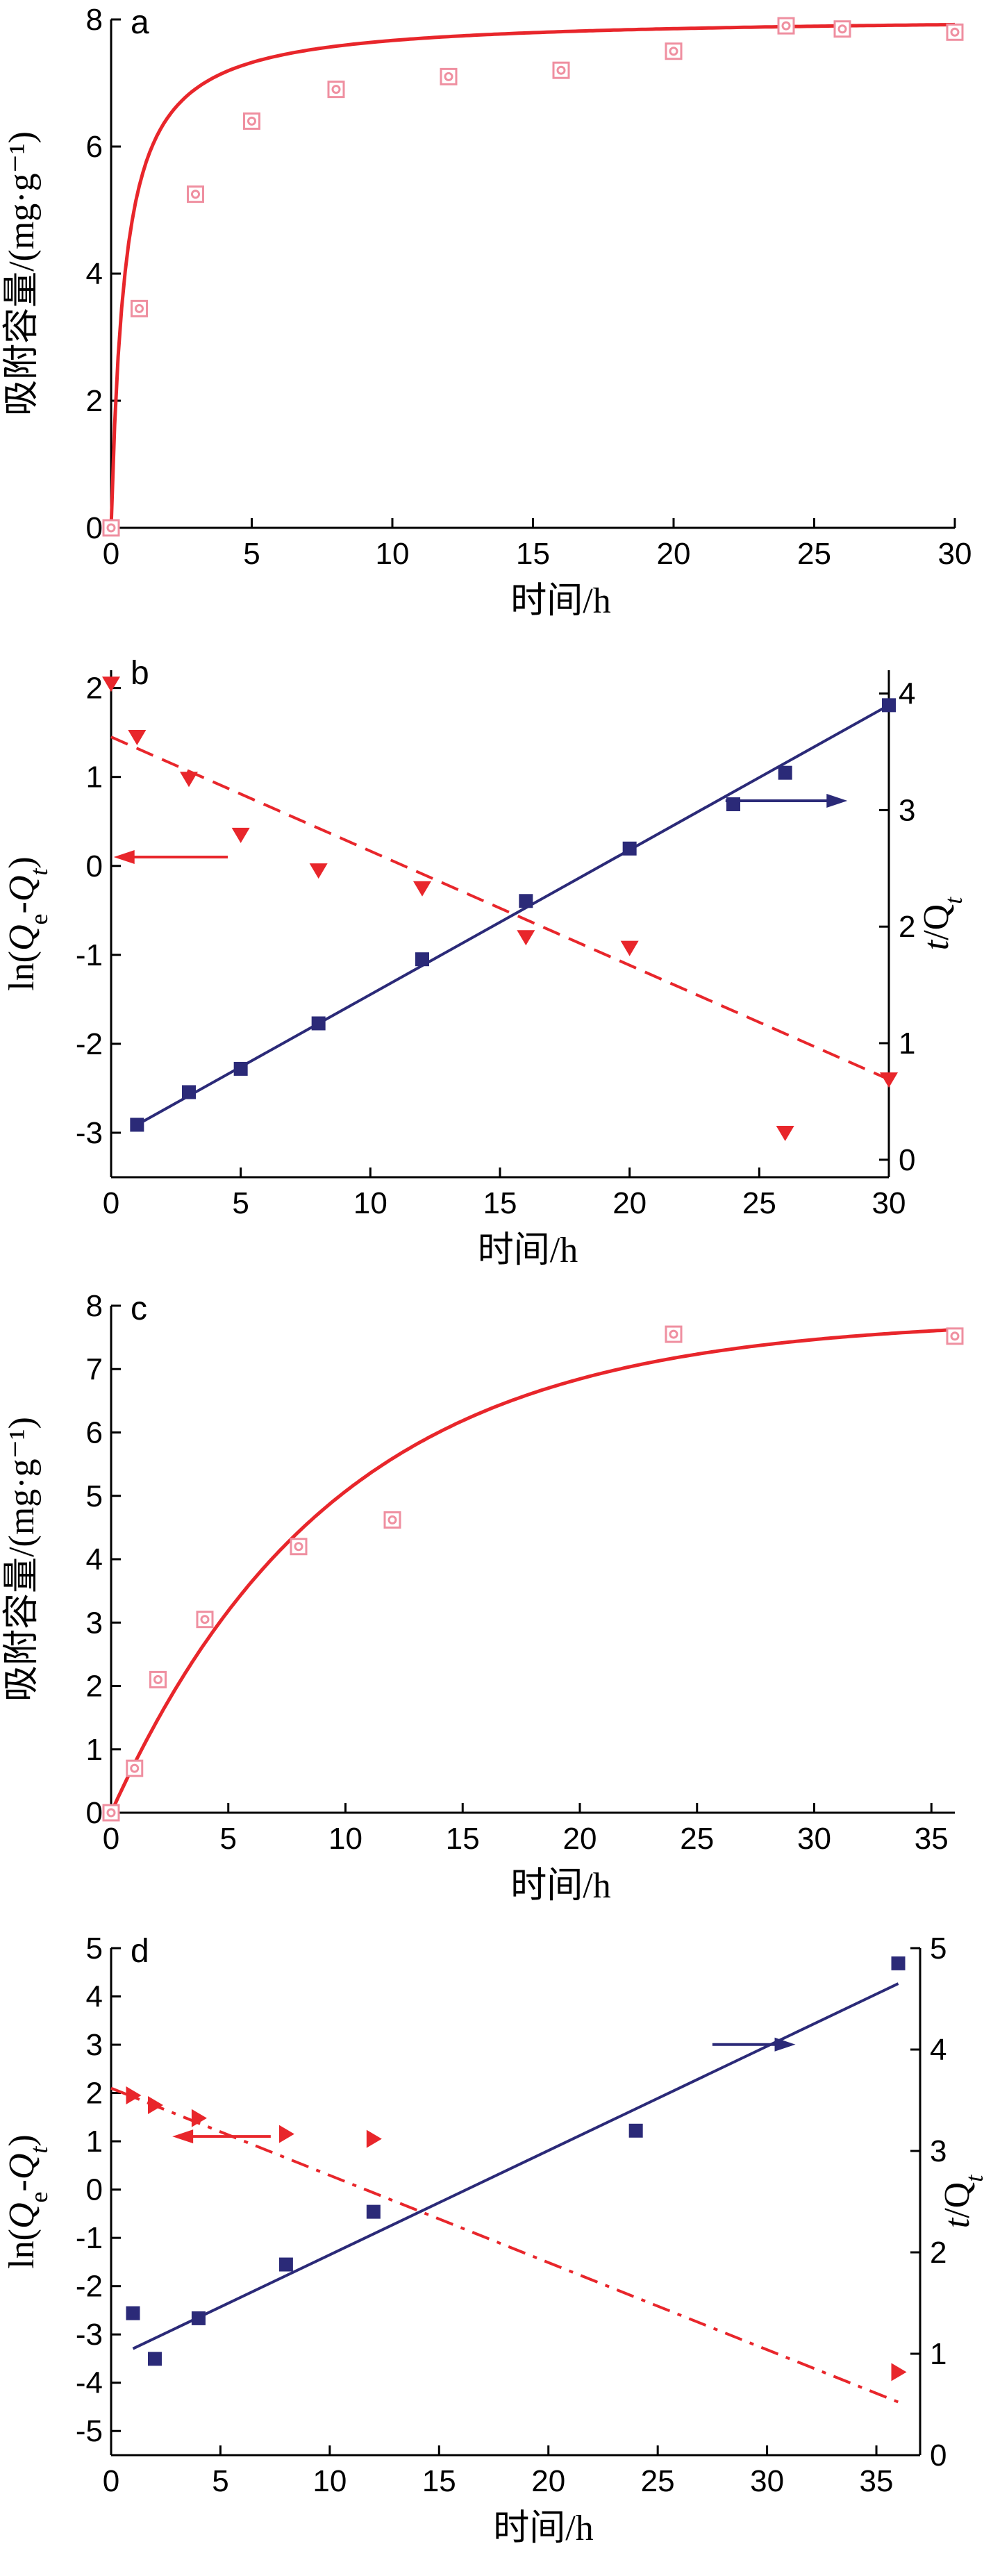 This screenshot has height=2576, width=984. What do you see at coordinates (89, 2431) in the screenshot?
I see `y-tick-label: -5` at bounding box center [89, 2431].